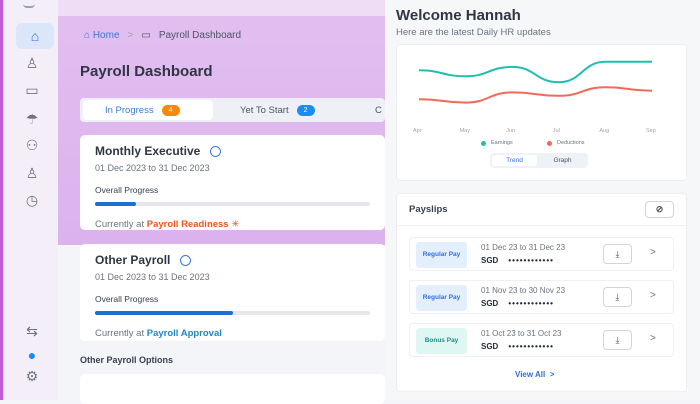  Describe the element at coordinates (562, 160) in the screenshot. I see `graph-toggle: Graph` at that location.